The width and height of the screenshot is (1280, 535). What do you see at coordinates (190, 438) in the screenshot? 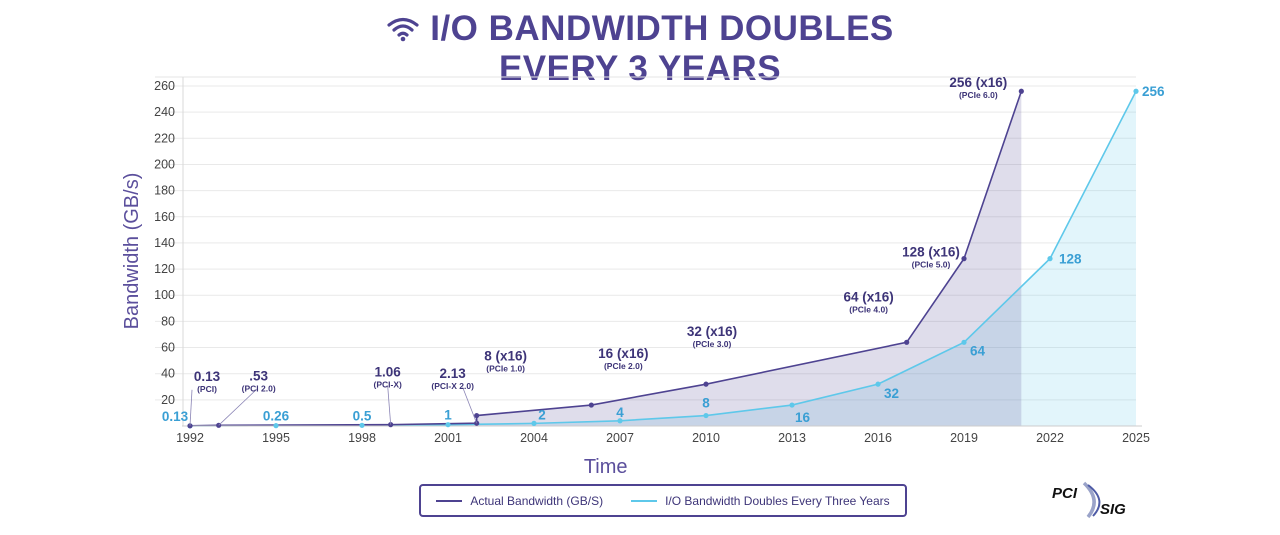
I see `x-tick-label: 1992` at bounding box center [190, 438].